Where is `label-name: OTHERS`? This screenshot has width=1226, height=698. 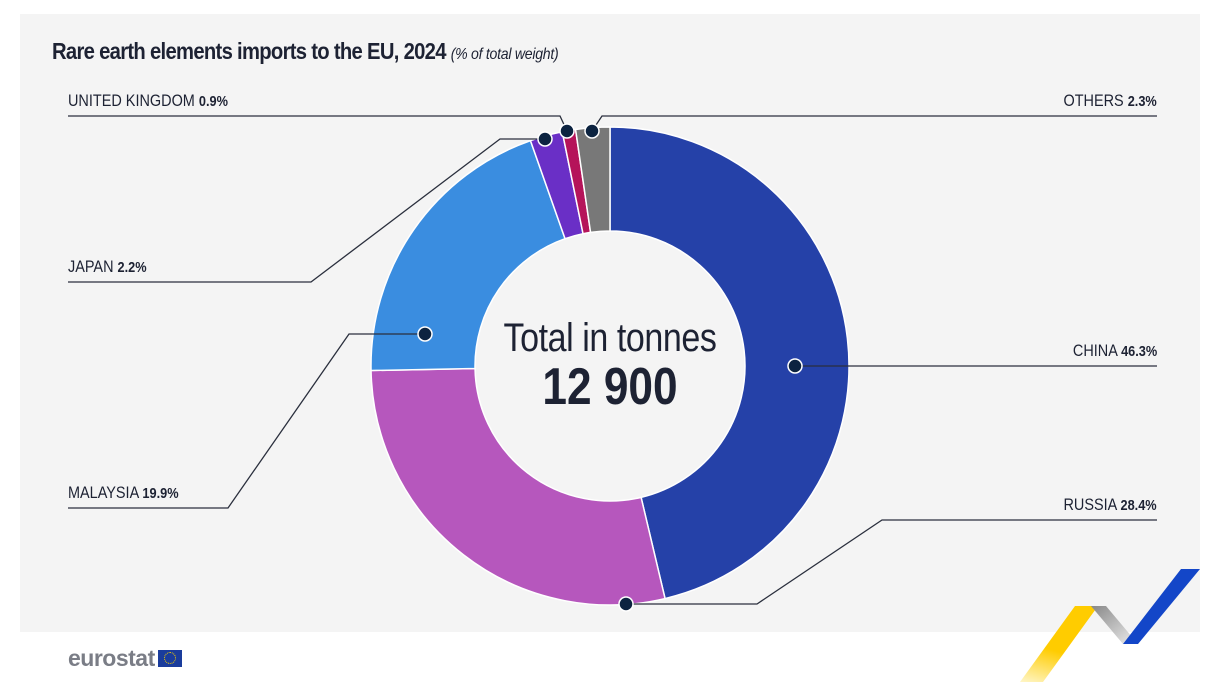 label-name: OTHERS is located at coordinates (1095, 100).